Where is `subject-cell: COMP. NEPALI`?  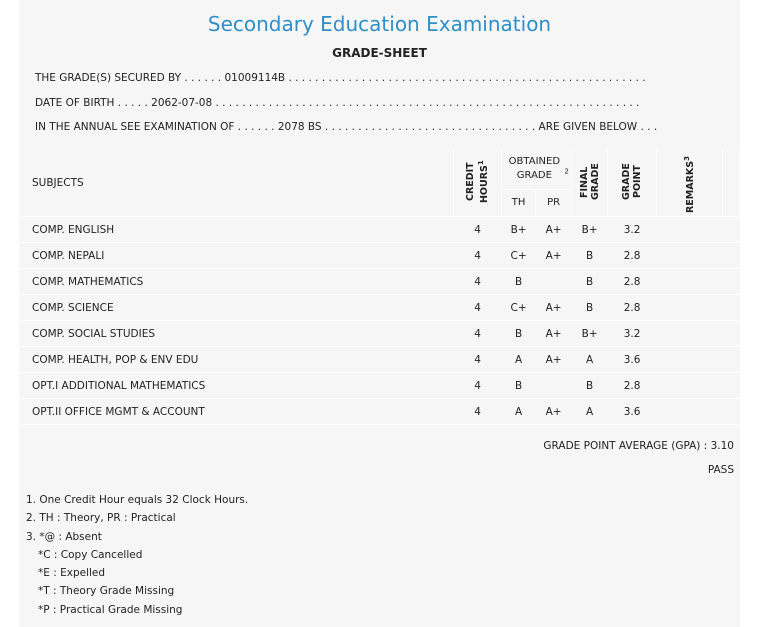
subject-cell: COMP. NEPALI is located at coordinates (236, 256).